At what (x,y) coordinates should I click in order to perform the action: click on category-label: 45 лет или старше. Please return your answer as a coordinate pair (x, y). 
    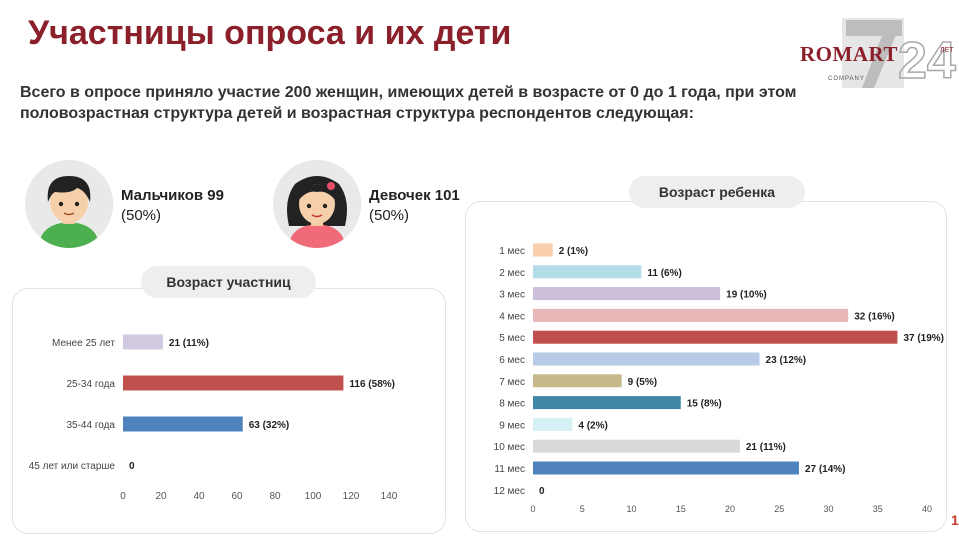
    Looking at the image, I should click on (72, 466).